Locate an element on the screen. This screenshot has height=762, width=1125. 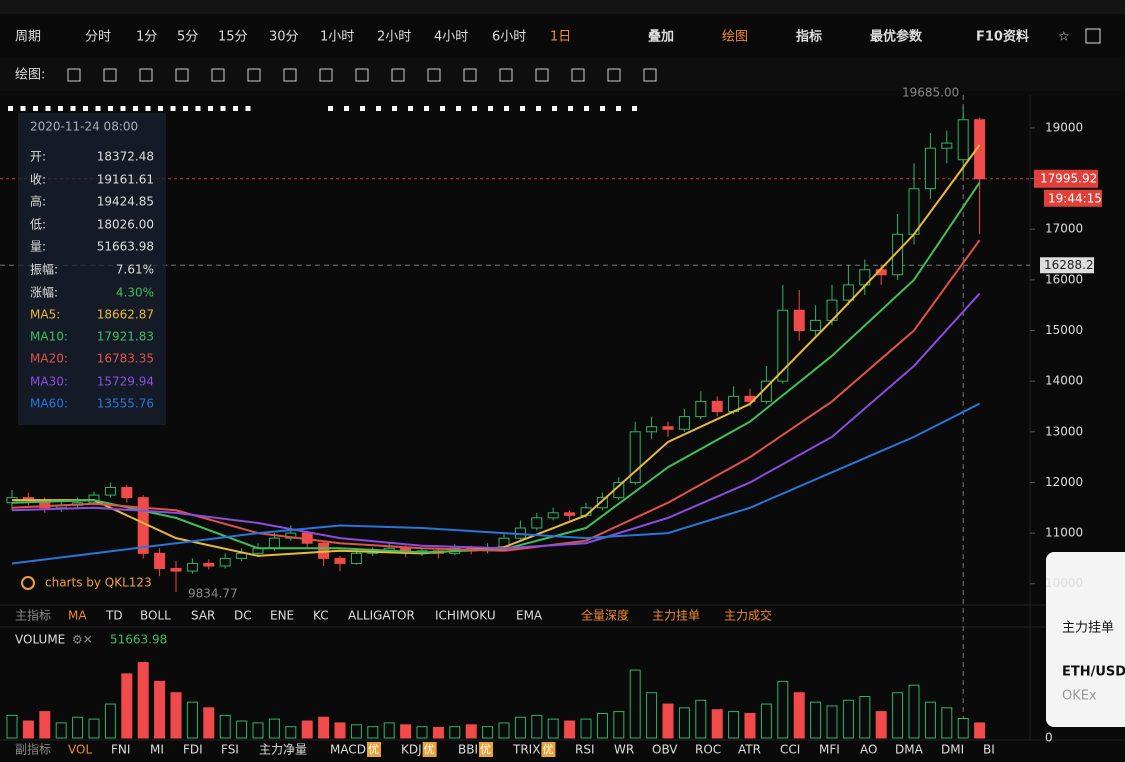
indicator-tab: 主力成交 is located at coordinates (748, 615).